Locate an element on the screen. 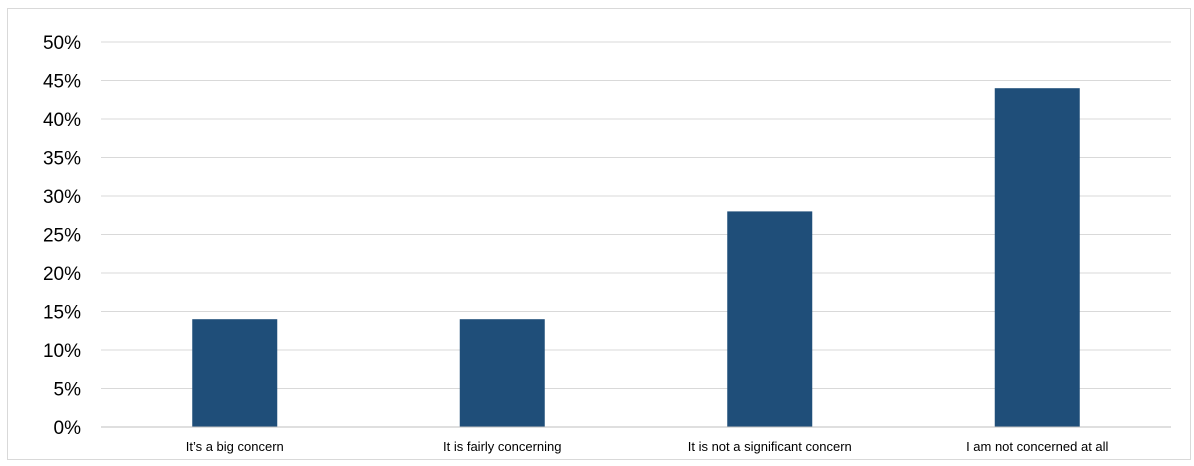  x-tick-label: It is not a significant concern is located at coordinates (770, 446).